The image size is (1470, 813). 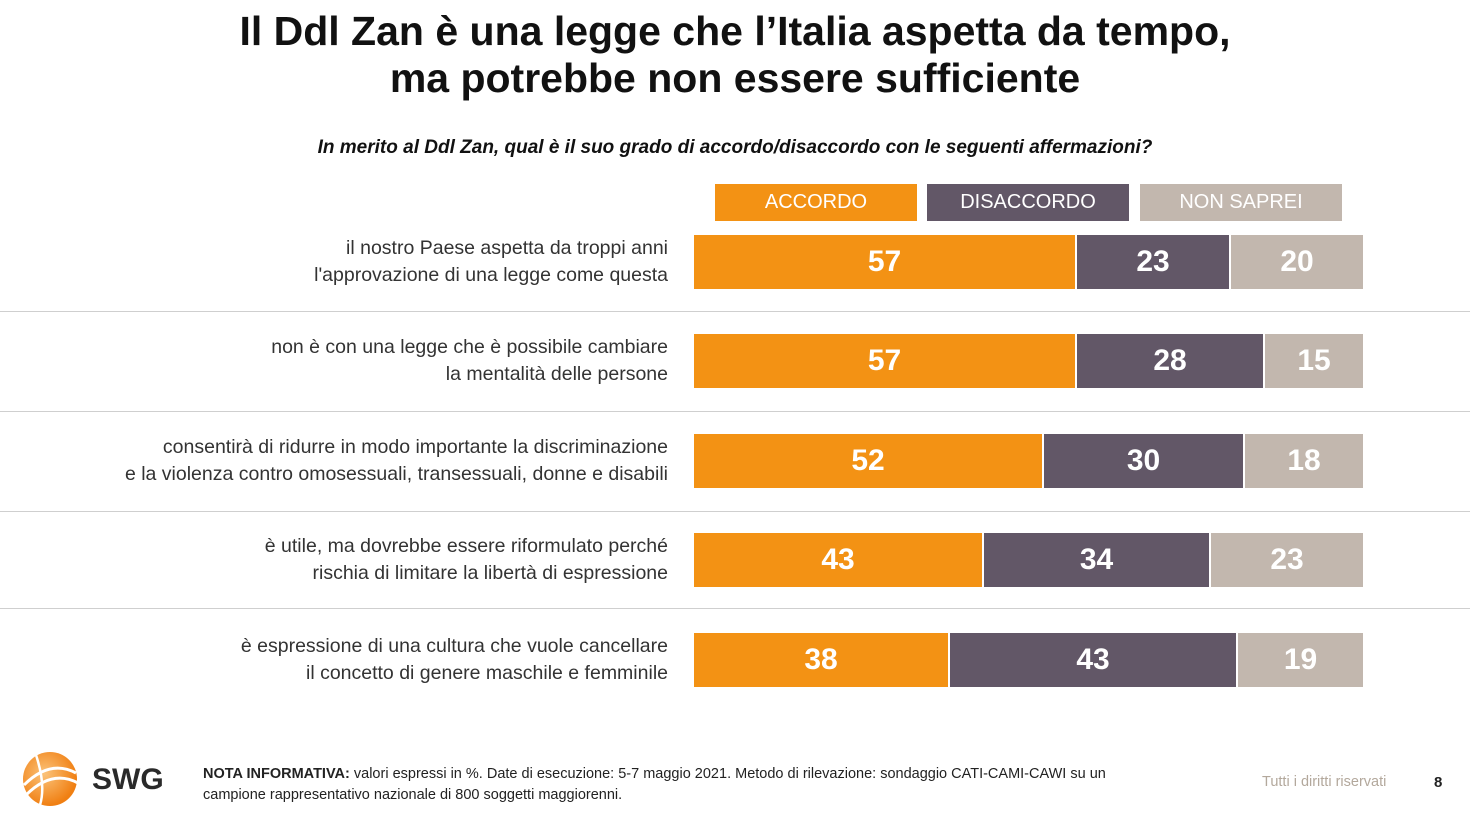 I want to click on bar-segment-accordo: 52, so click(x=868, y=461).